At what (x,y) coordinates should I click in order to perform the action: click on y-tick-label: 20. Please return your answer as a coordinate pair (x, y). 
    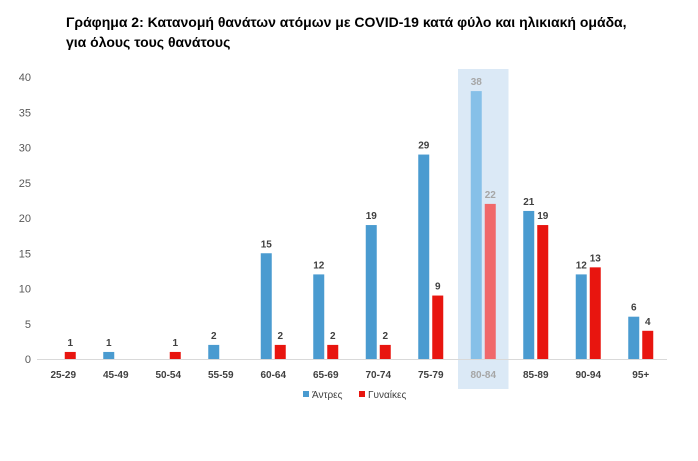
    Looking at the image, I should click on (25, 219).